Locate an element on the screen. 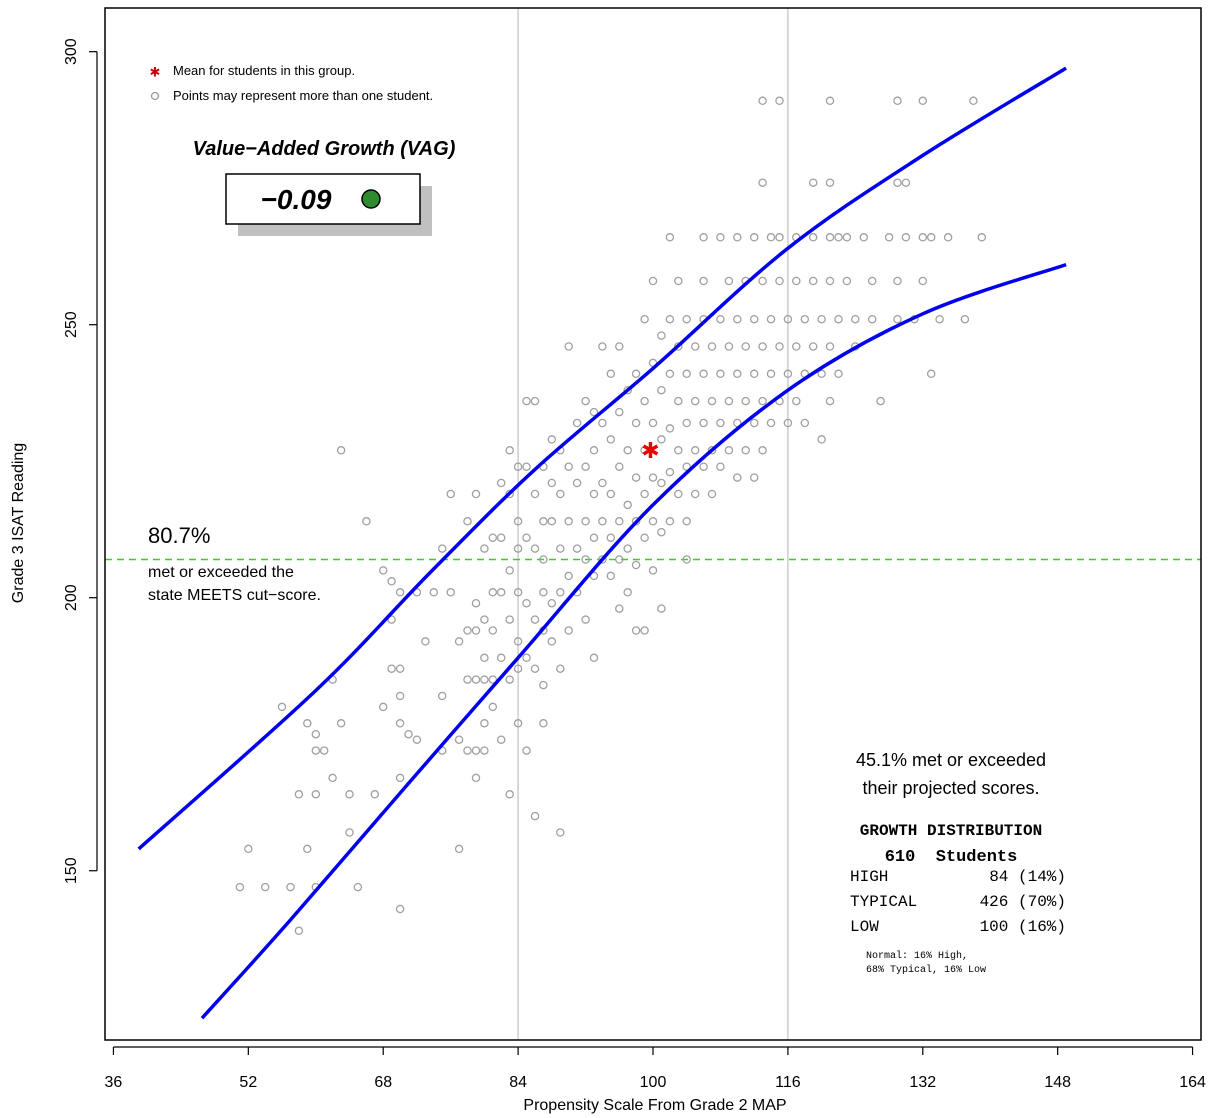  legend-mean-icon: ✱ is located at coordinates (155, 72).